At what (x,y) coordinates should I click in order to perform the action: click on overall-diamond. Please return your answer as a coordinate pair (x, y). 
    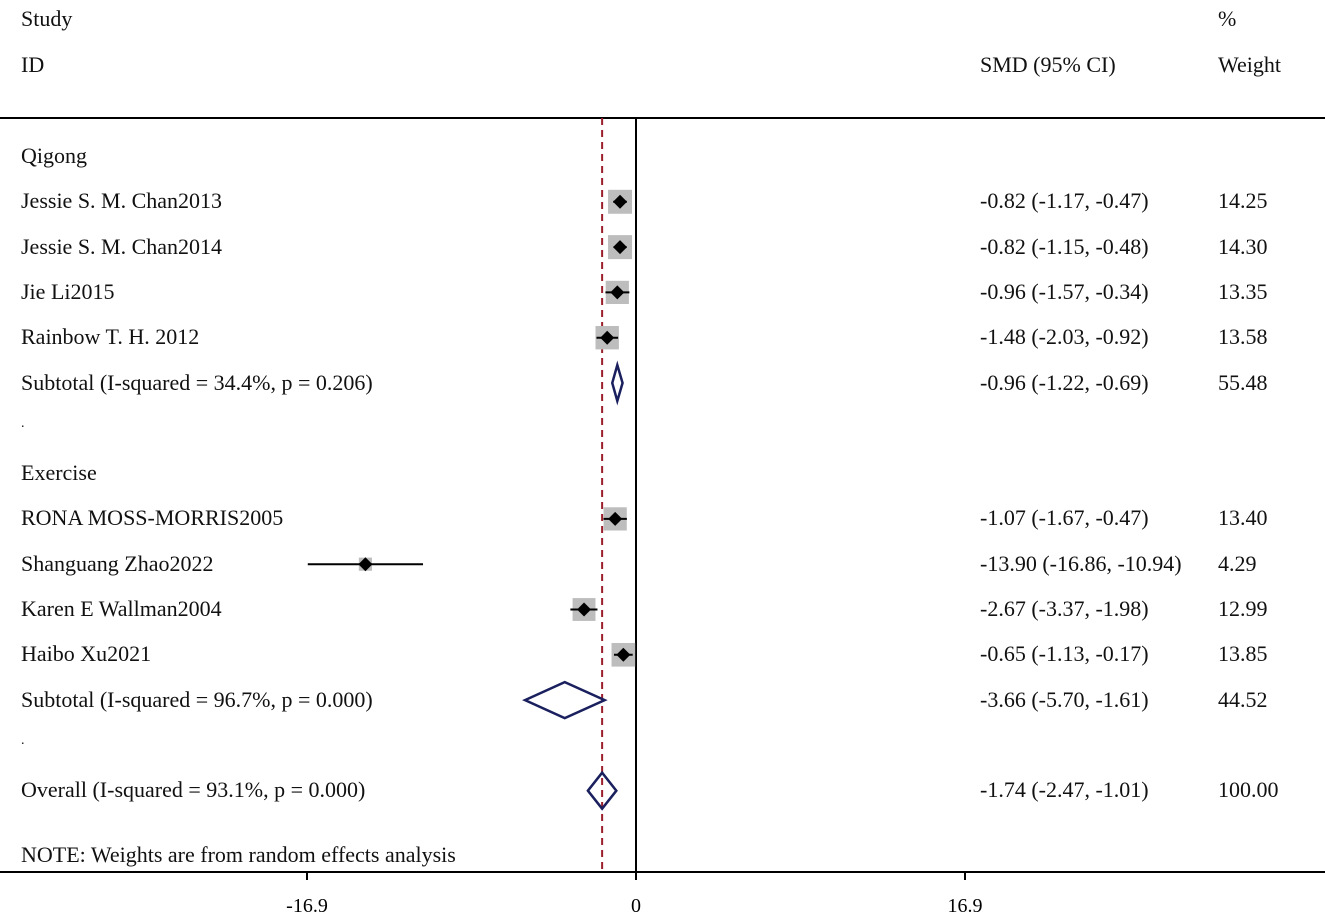
    Looking at the image, I should click on (602, 790).